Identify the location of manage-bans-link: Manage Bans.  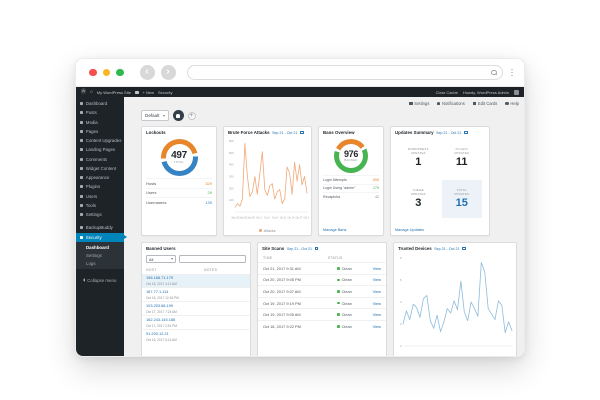
(335, 230).